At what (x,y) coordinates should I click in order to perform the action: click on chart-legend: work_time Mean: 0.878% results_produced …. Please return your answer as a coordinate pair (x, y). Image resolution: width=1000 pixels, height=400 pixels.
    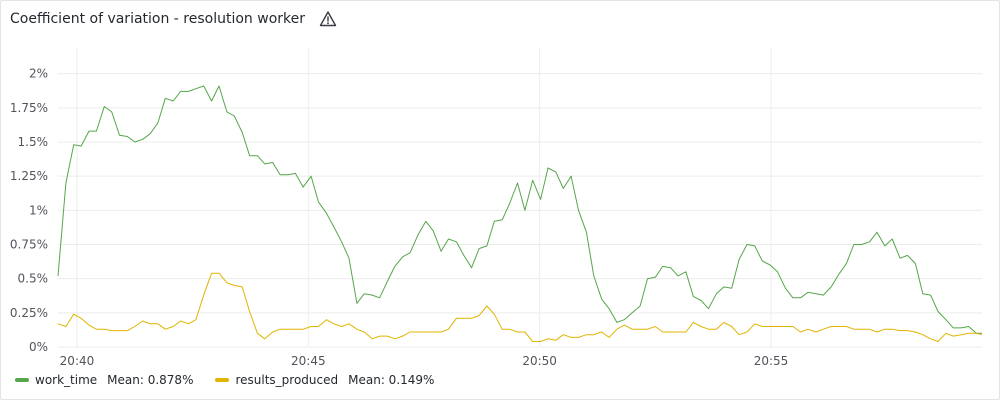
    Looking at the image, I should click on (224, 380).